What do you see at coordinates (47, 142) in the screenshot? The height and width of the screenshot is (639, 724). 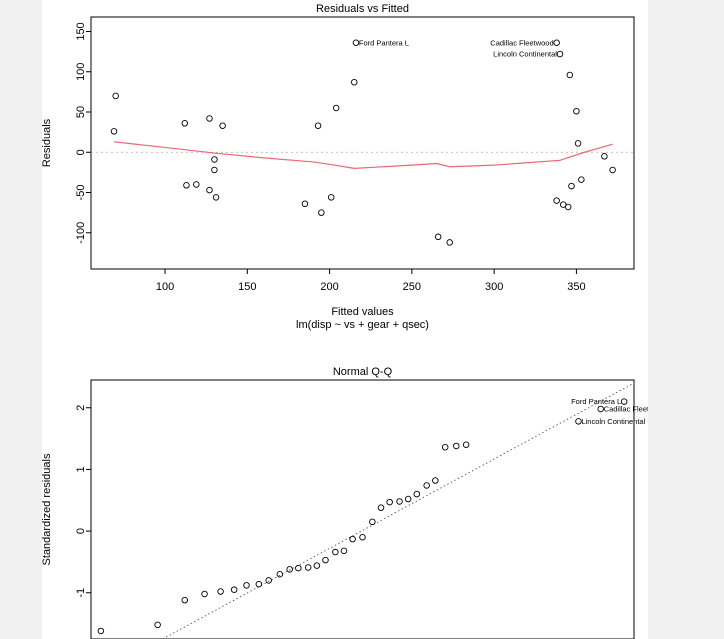 I see `y-axis-label: Residuals` at bounding box center [47, 142].